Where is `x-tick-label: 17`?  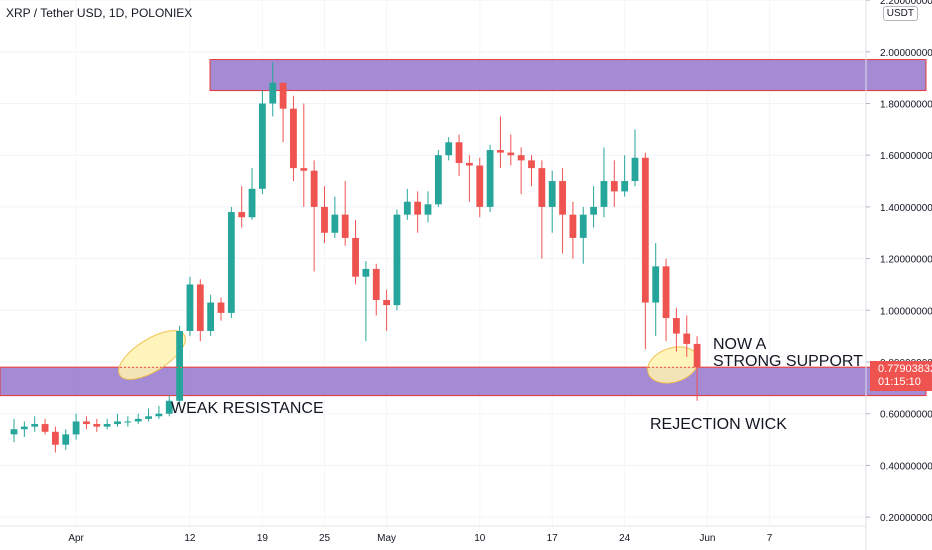
x-tick-label: 17 is located at coordinates (553, 538).